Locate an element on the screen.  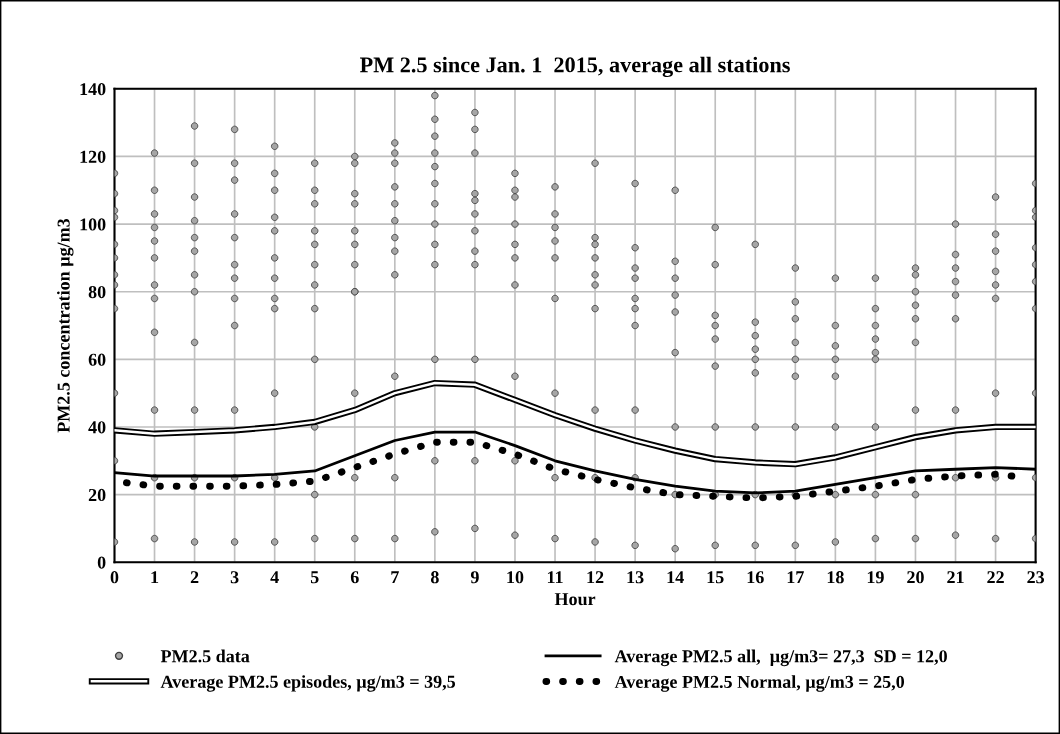
x-tick-label: 15 is located at coordinates (715, 577).